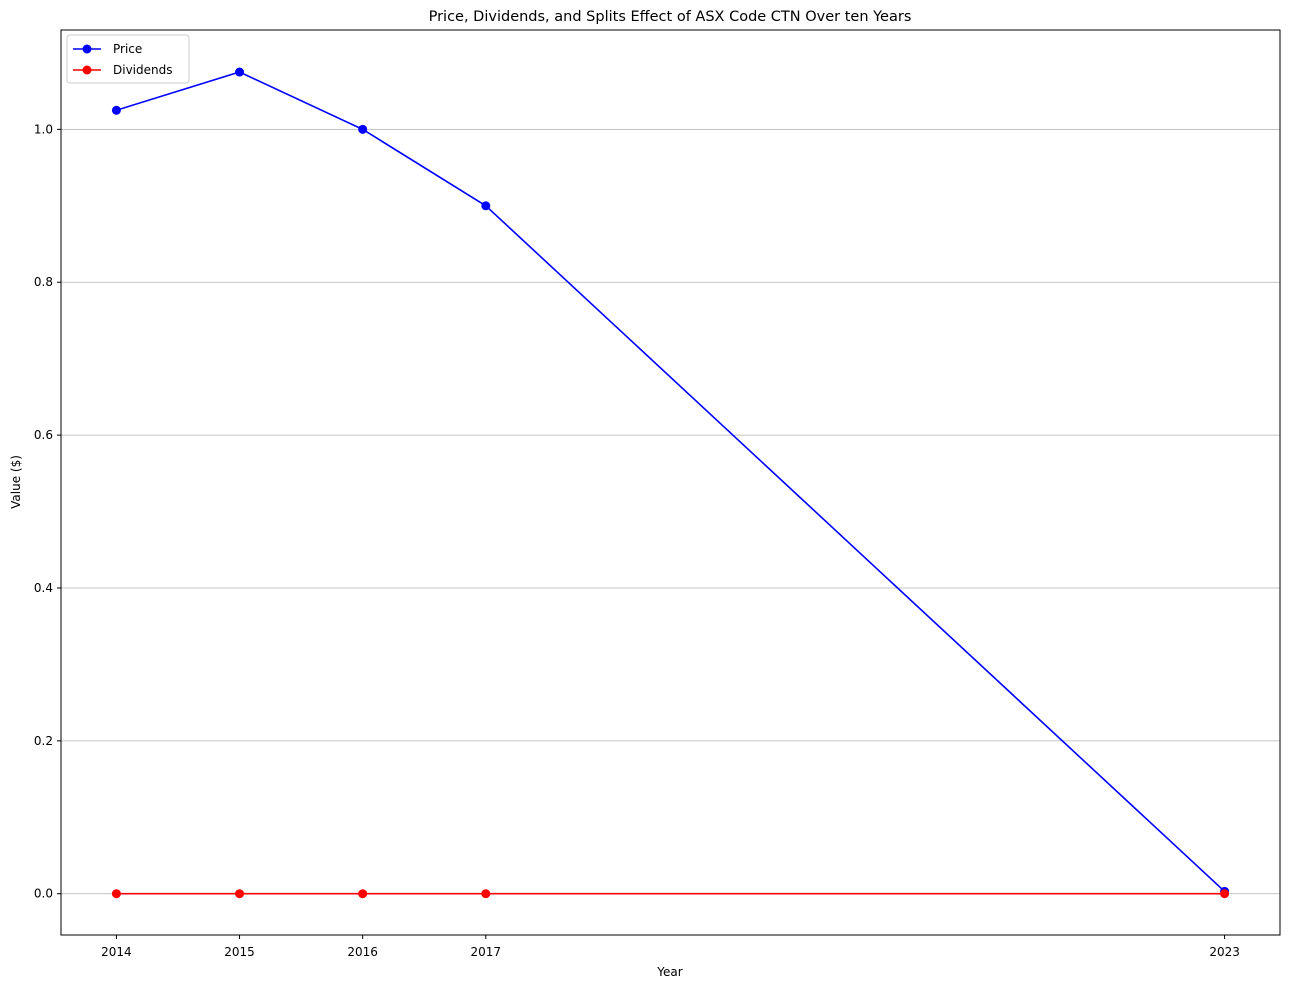 Image resolution: width=1289 pixels, height=989 pixels. I want to click on legend-marker-price, so click(87, 49).